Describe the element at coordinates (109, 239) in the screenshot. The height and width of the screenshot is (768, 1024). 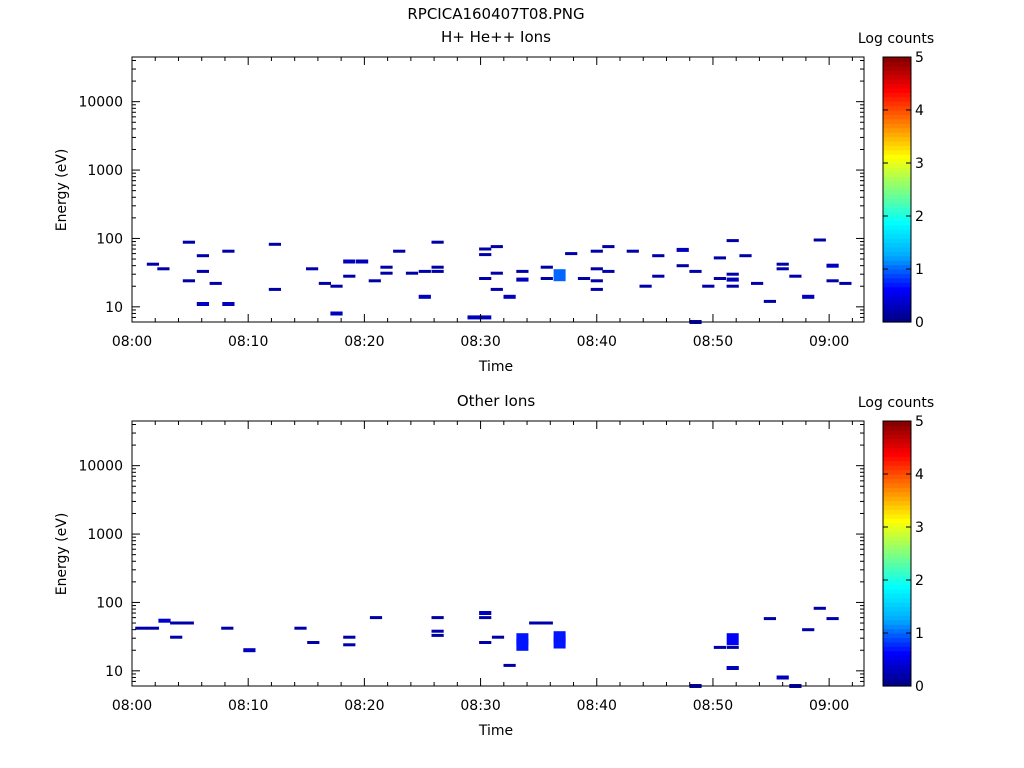
I see `y-tick-label: 100` at that location.